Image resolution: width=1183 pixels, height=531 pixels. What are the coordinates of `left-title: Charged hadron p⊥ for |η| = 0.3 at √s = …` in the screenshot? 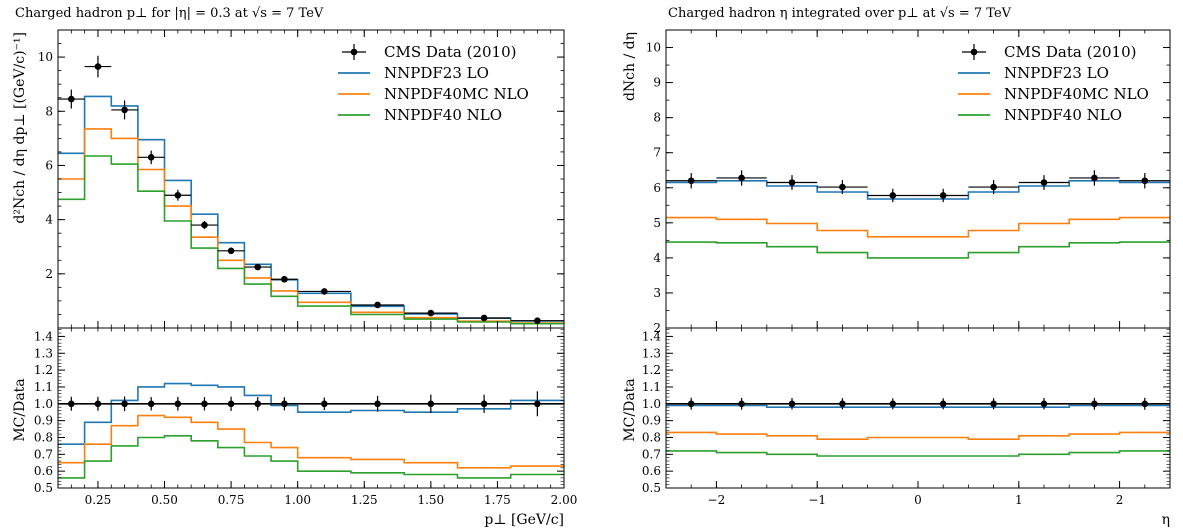 It's located at (169, 13).